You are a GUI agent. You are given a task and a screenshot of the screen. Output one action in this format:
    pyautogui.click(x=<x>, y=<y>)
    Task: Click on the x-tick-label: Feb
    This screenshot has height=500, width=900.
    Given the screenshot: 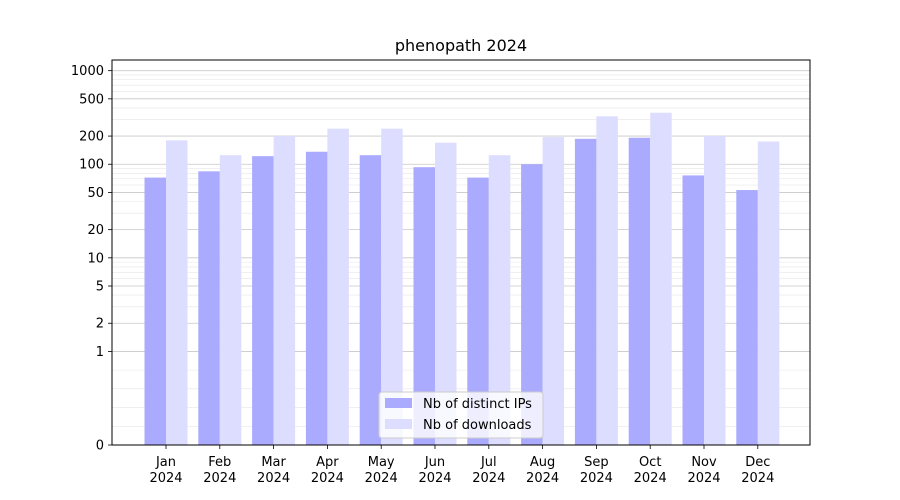 What is the action you would take?
    pyautogui.click(x=219, y=462)
    